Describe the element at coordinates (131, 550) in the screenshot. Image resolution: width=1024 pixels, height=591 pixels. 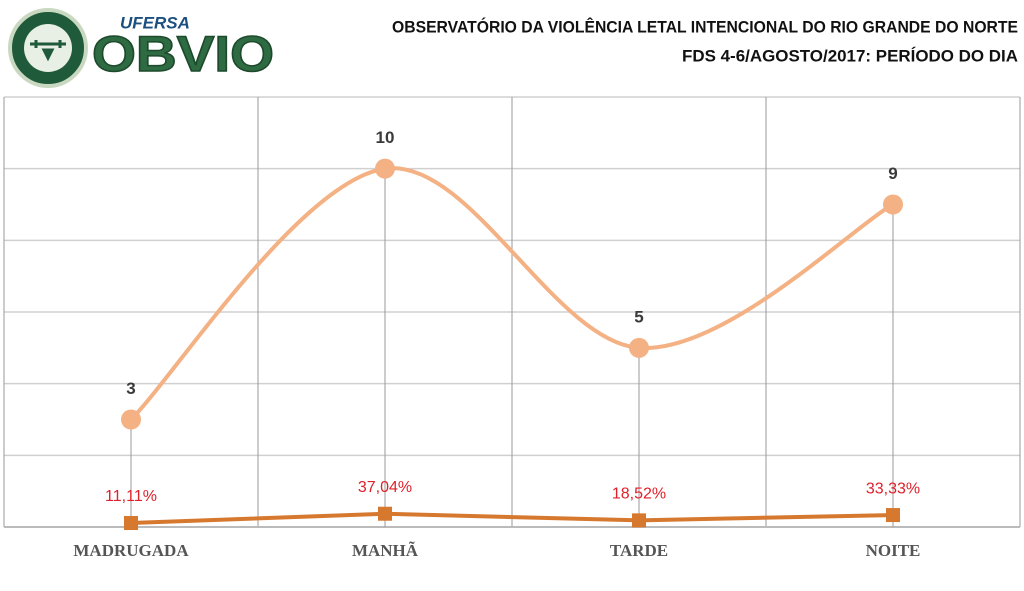
I see `x-tick-label: MADRUGADA` at that location.